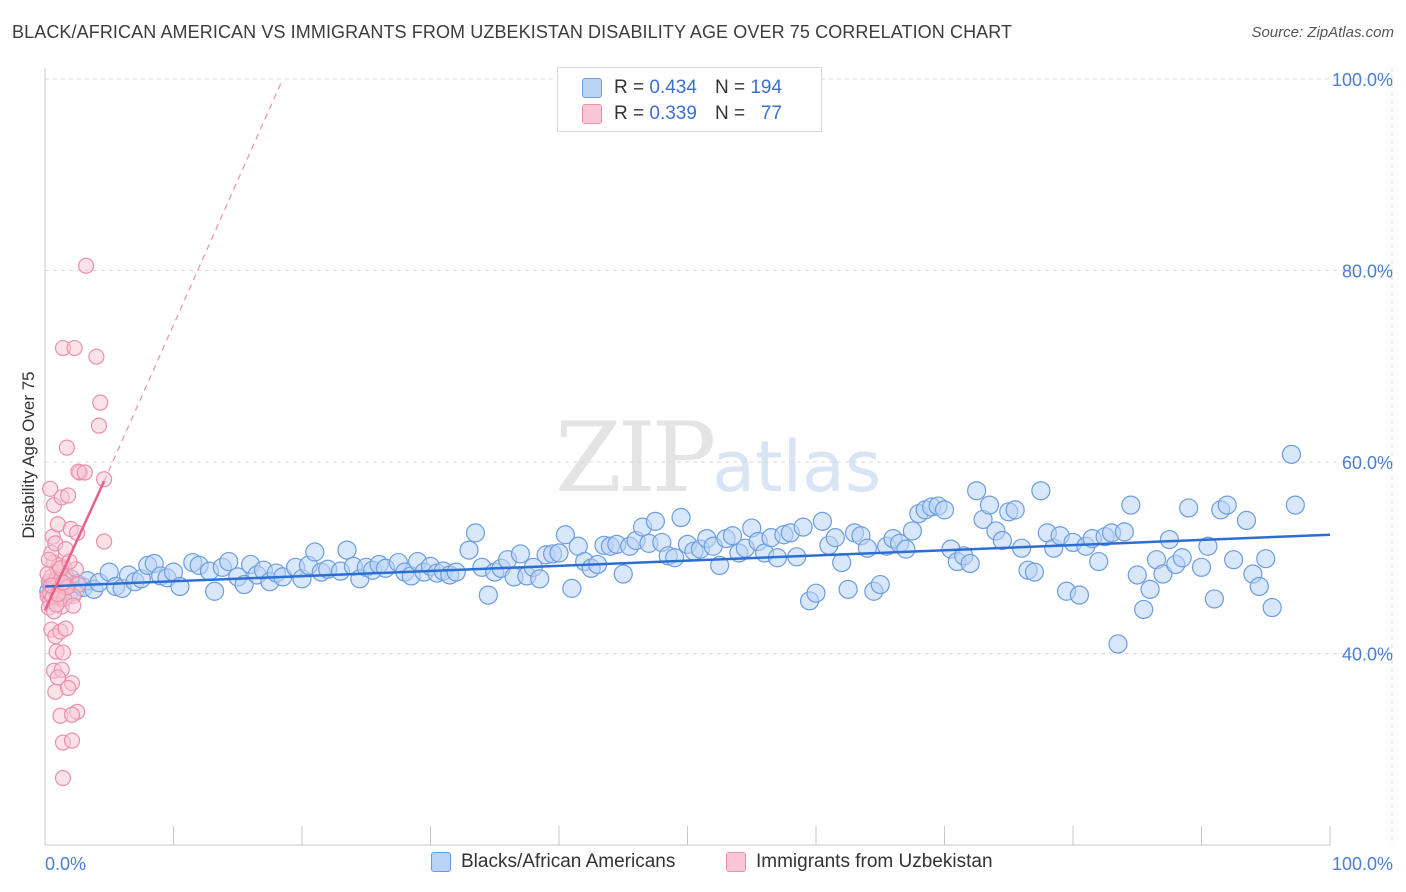 This screenshot has height=892, width=1406. I want to click on bottom-legend-swatch-blue, so click(441, 862).